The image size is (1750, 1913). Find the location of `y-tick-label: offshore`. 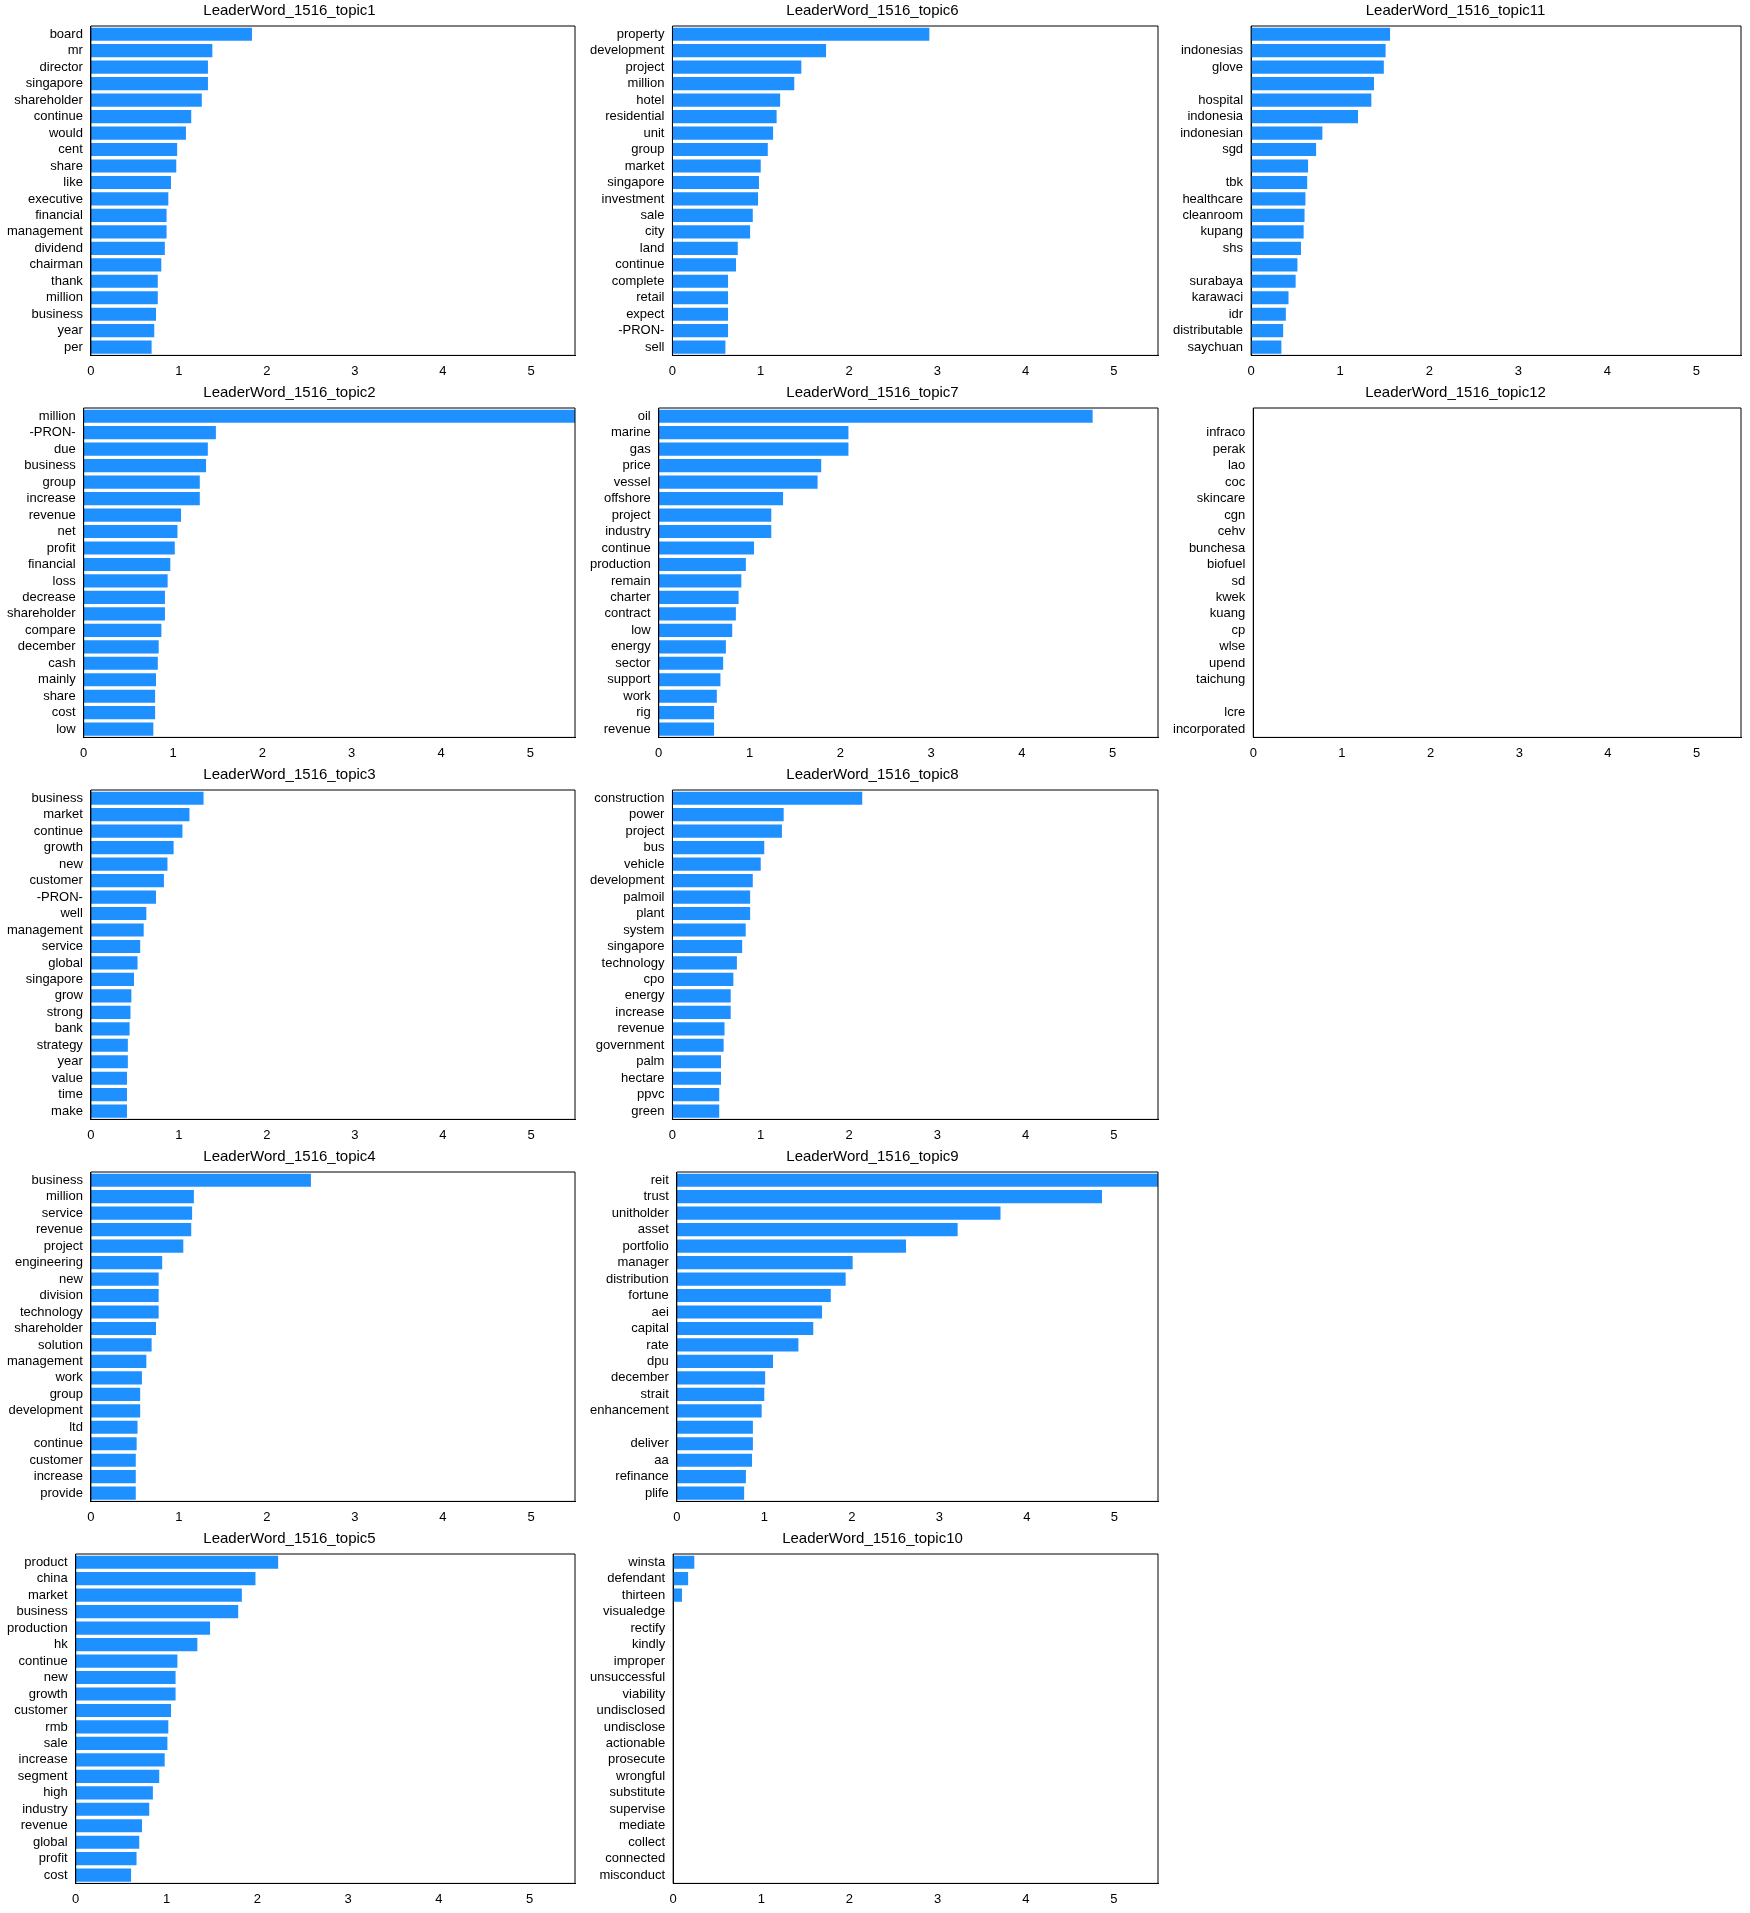

y-tick-label: offshore is located at coordinates (627, 498).